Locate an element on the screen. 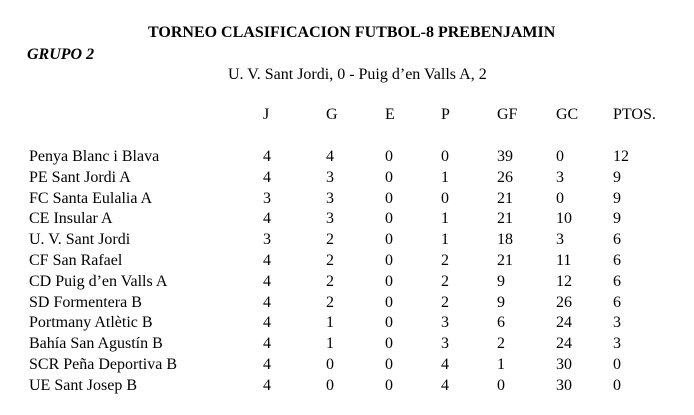 The width and height of the screenshot is (694, 415). table-row: SCR Peña Deportiva B 4 0 0 4 1 30 0 is located at coordinates (347, 365).